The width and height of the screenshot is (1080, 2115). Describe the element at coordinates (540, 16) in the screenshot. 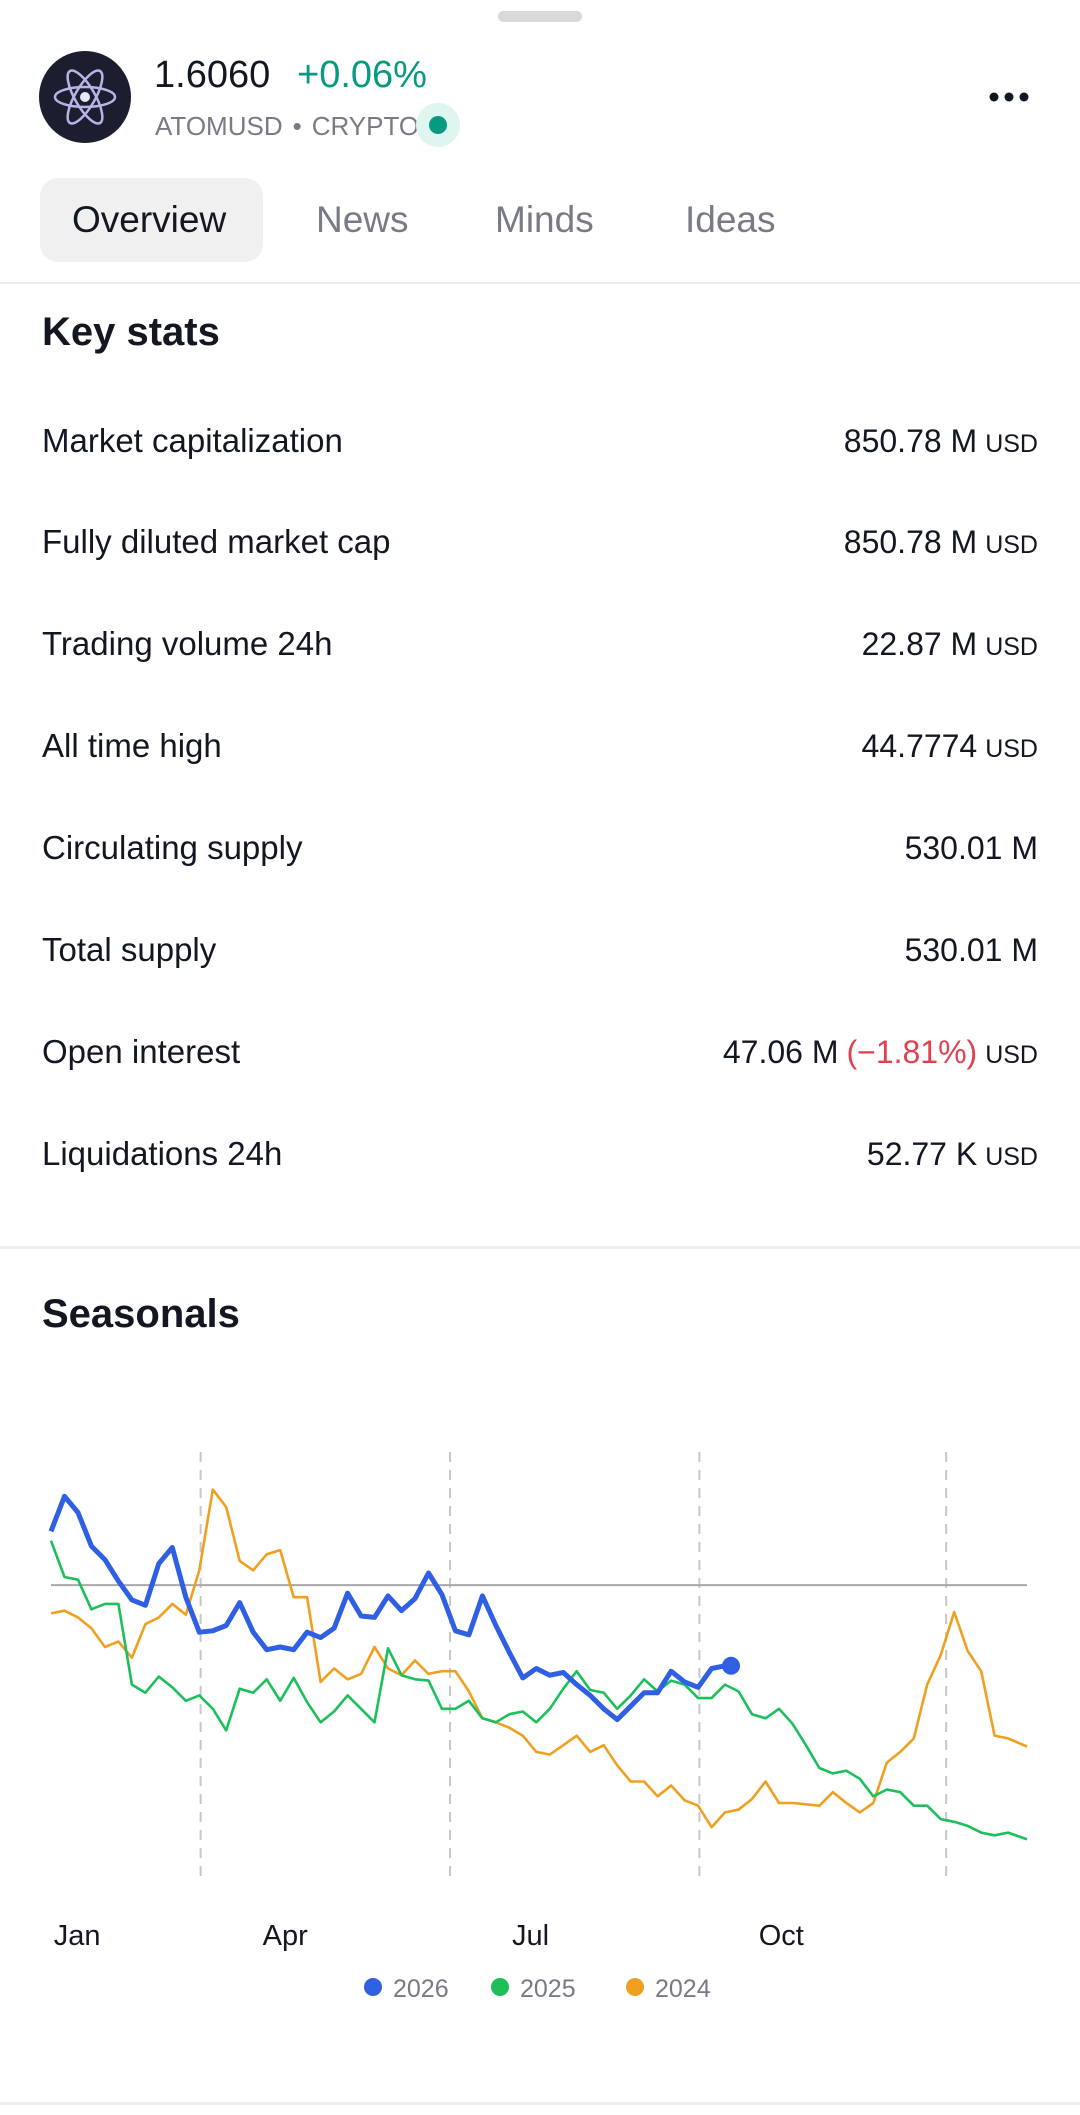

I see `drag-handle` at that location.